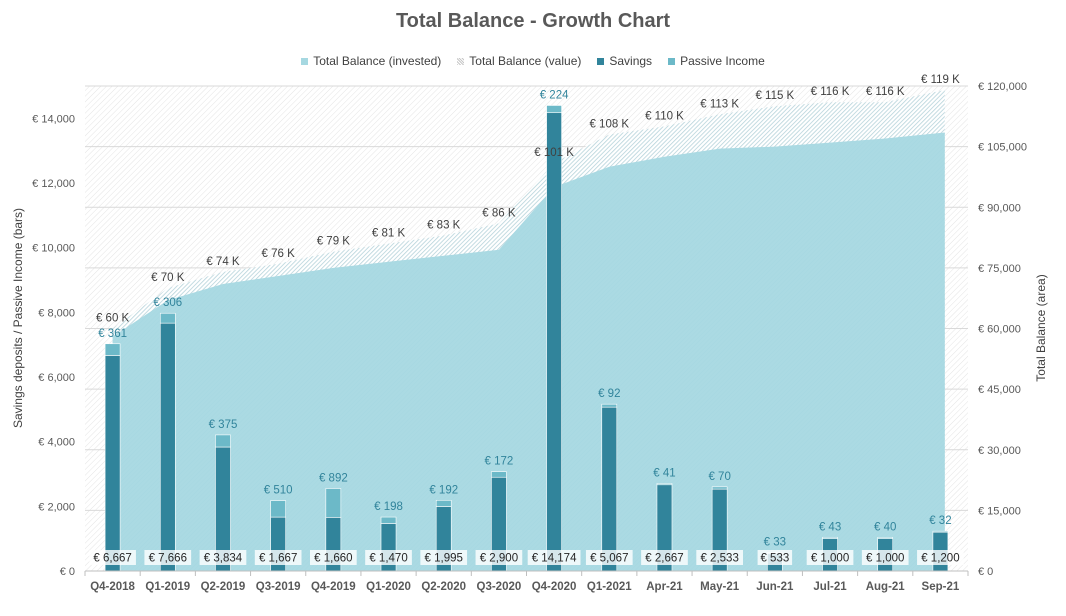 The height and width of the screenshot is (616, 1066). Describe the element at coordinates (377, 61) in the screenshot. I see `legend-label-invested: Total Balance (invested)` at that location.